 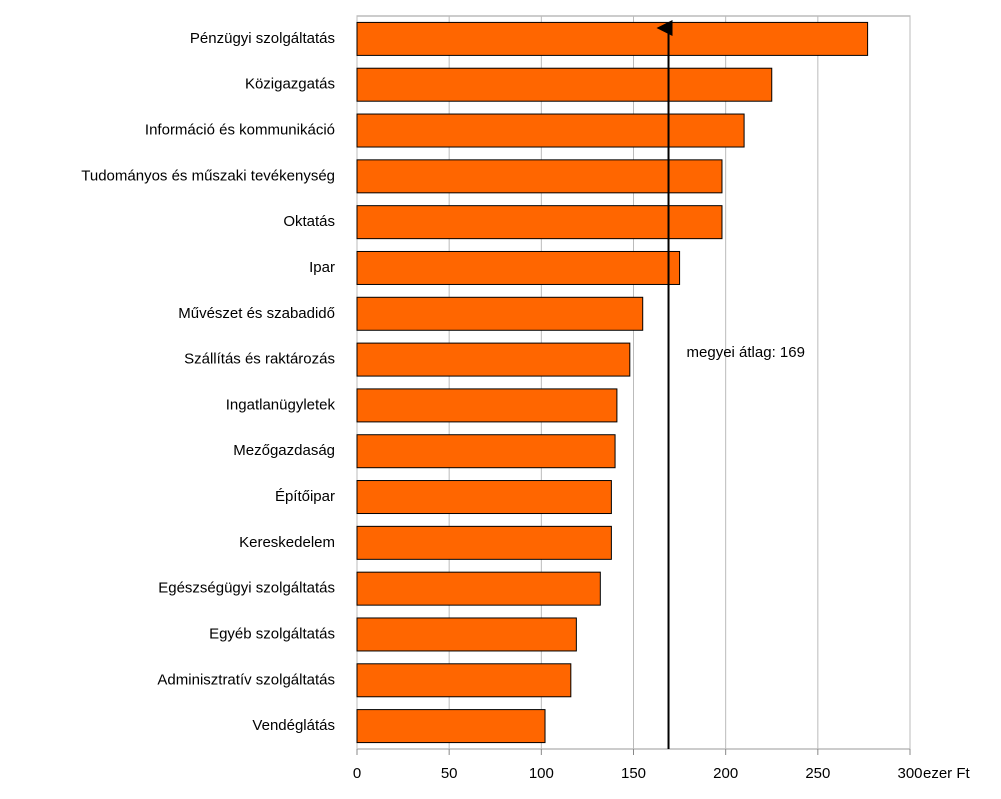 What do you see at coordinates (246, 679) in the screenshot?
I see `y-tick-label: Adminisztratív szolgáltatás` at bounding box center [246, 679].